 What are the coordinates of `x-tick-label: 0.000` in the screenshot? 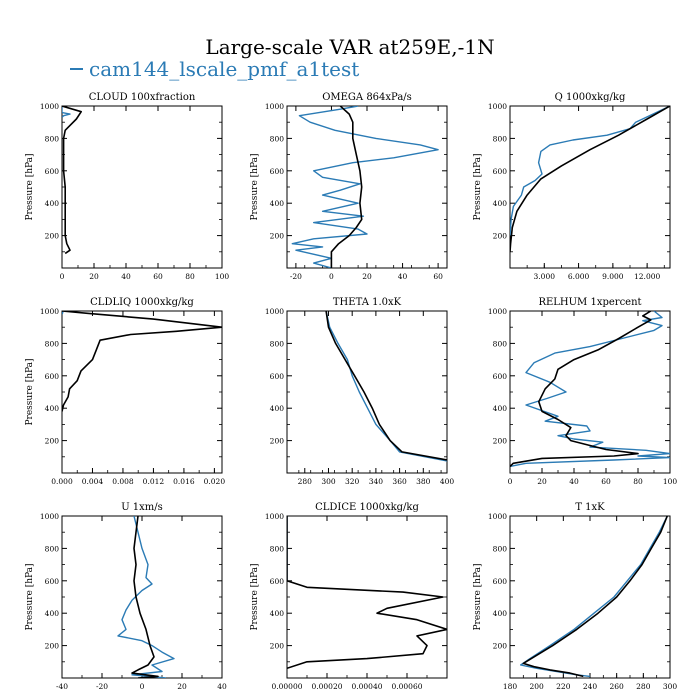 It's located at (62, 481).